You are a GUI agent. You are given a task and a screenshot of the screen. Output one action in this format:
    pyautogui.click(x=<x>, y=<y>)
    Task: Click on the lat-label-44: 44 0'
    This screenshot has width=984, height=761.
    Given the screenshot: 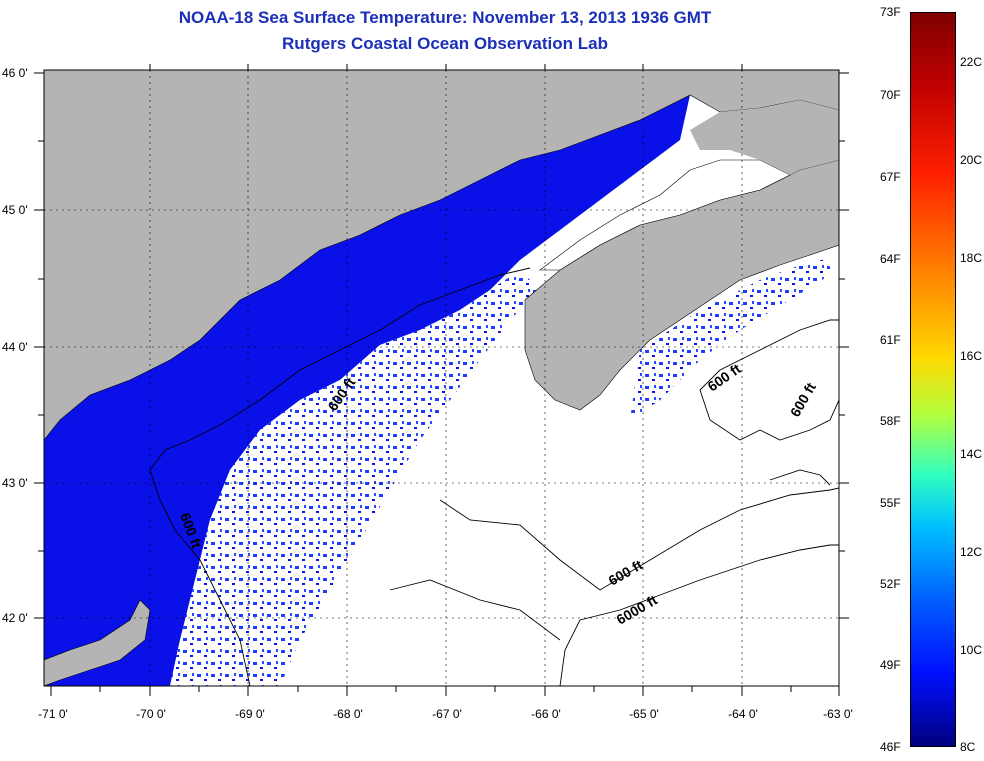 What is the action you would take?
    pyautogui.click(x=15, y=347)
    